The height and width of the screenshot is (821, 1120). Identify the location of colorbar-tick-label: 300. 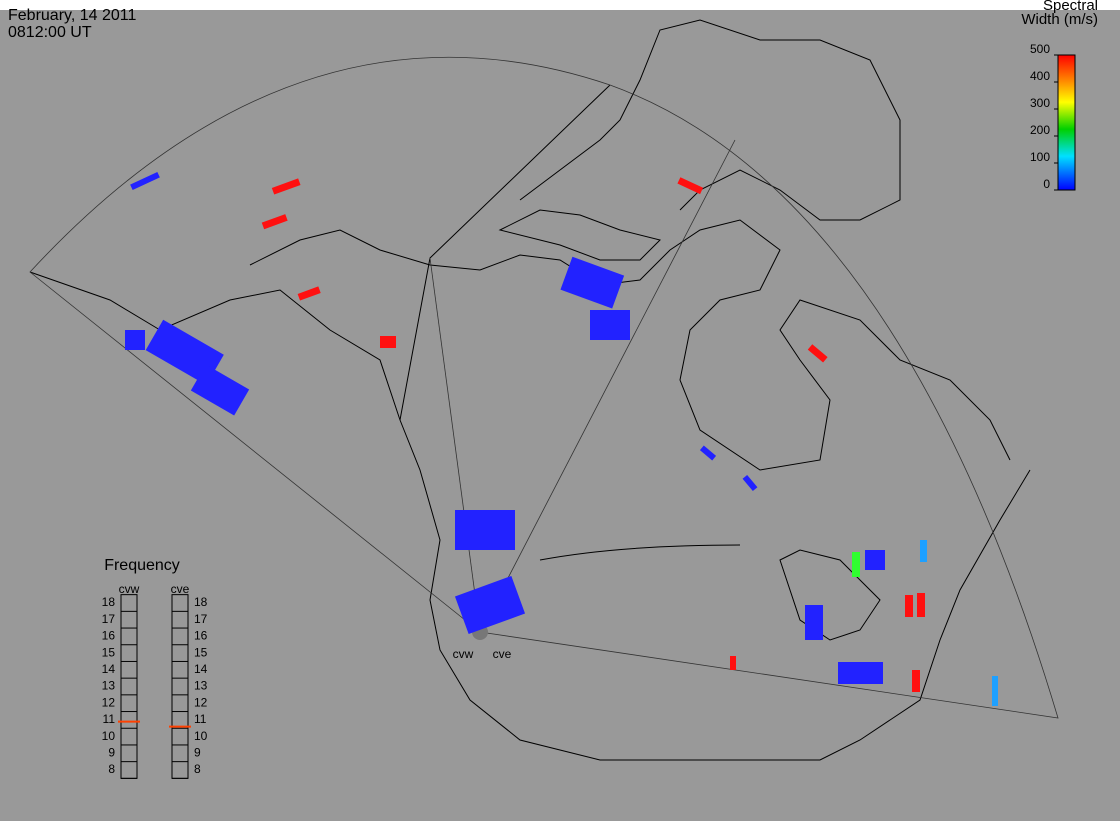
(1040, 103).